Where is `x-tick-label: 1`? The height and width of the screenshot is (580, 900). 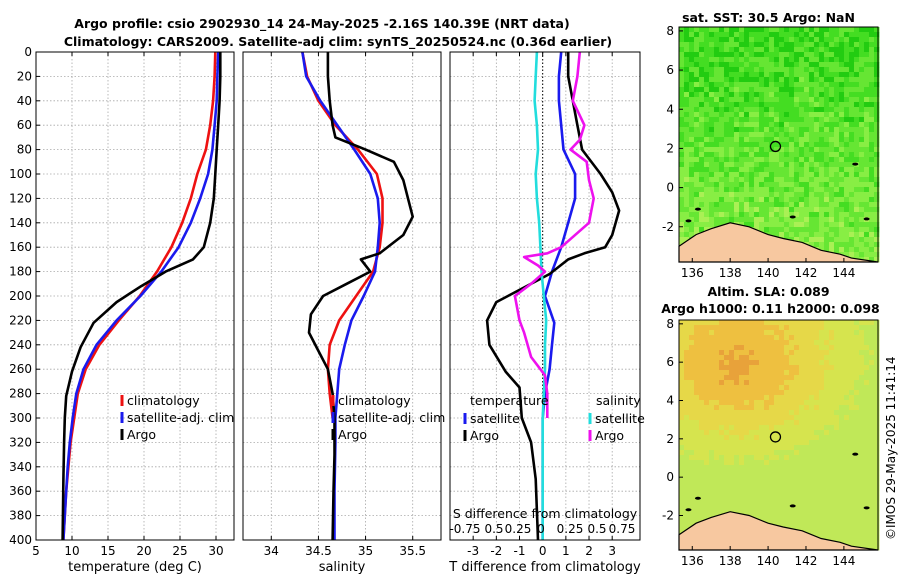
x-tick-label: 1 is located at coordinates (566, 551).